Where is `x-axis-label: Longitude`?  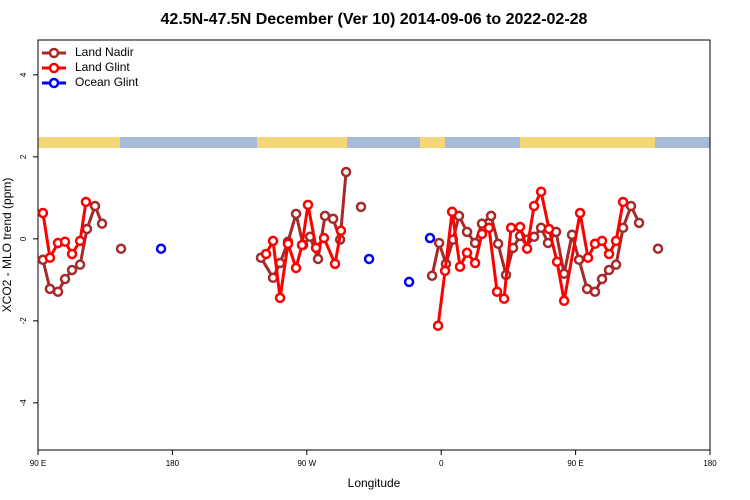 x-axis-label: Longitude is located at coordinates (374, 483).